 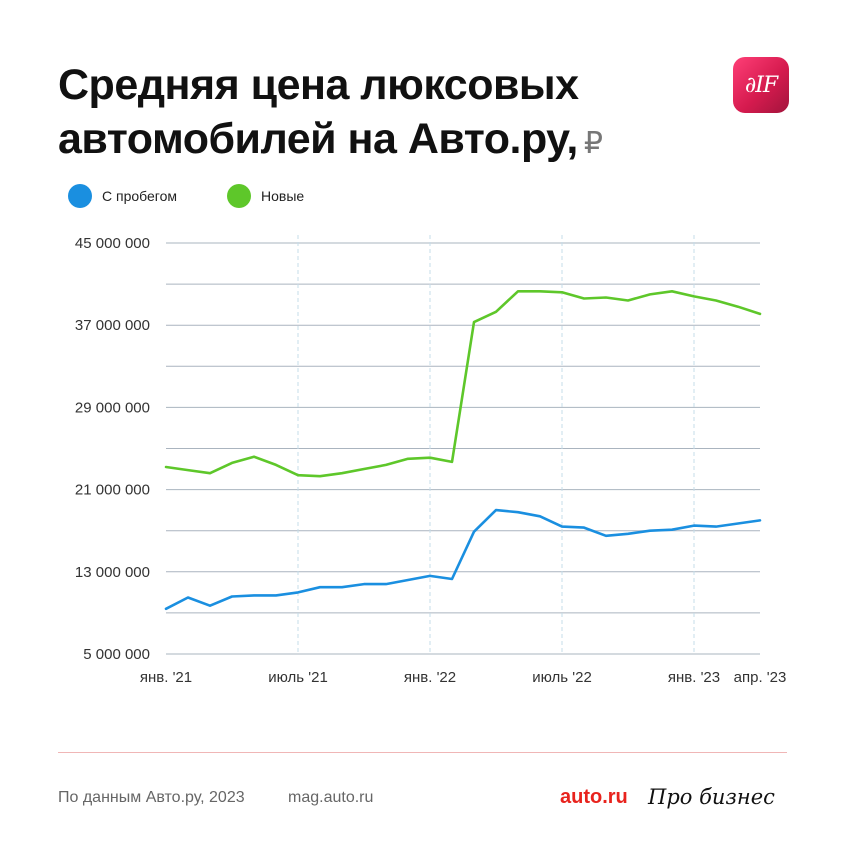 What do you see at coordinates (112, 490) in the screenshot?
I see `y-tick-label: 21 000 000` at bounding box center [112, 490].